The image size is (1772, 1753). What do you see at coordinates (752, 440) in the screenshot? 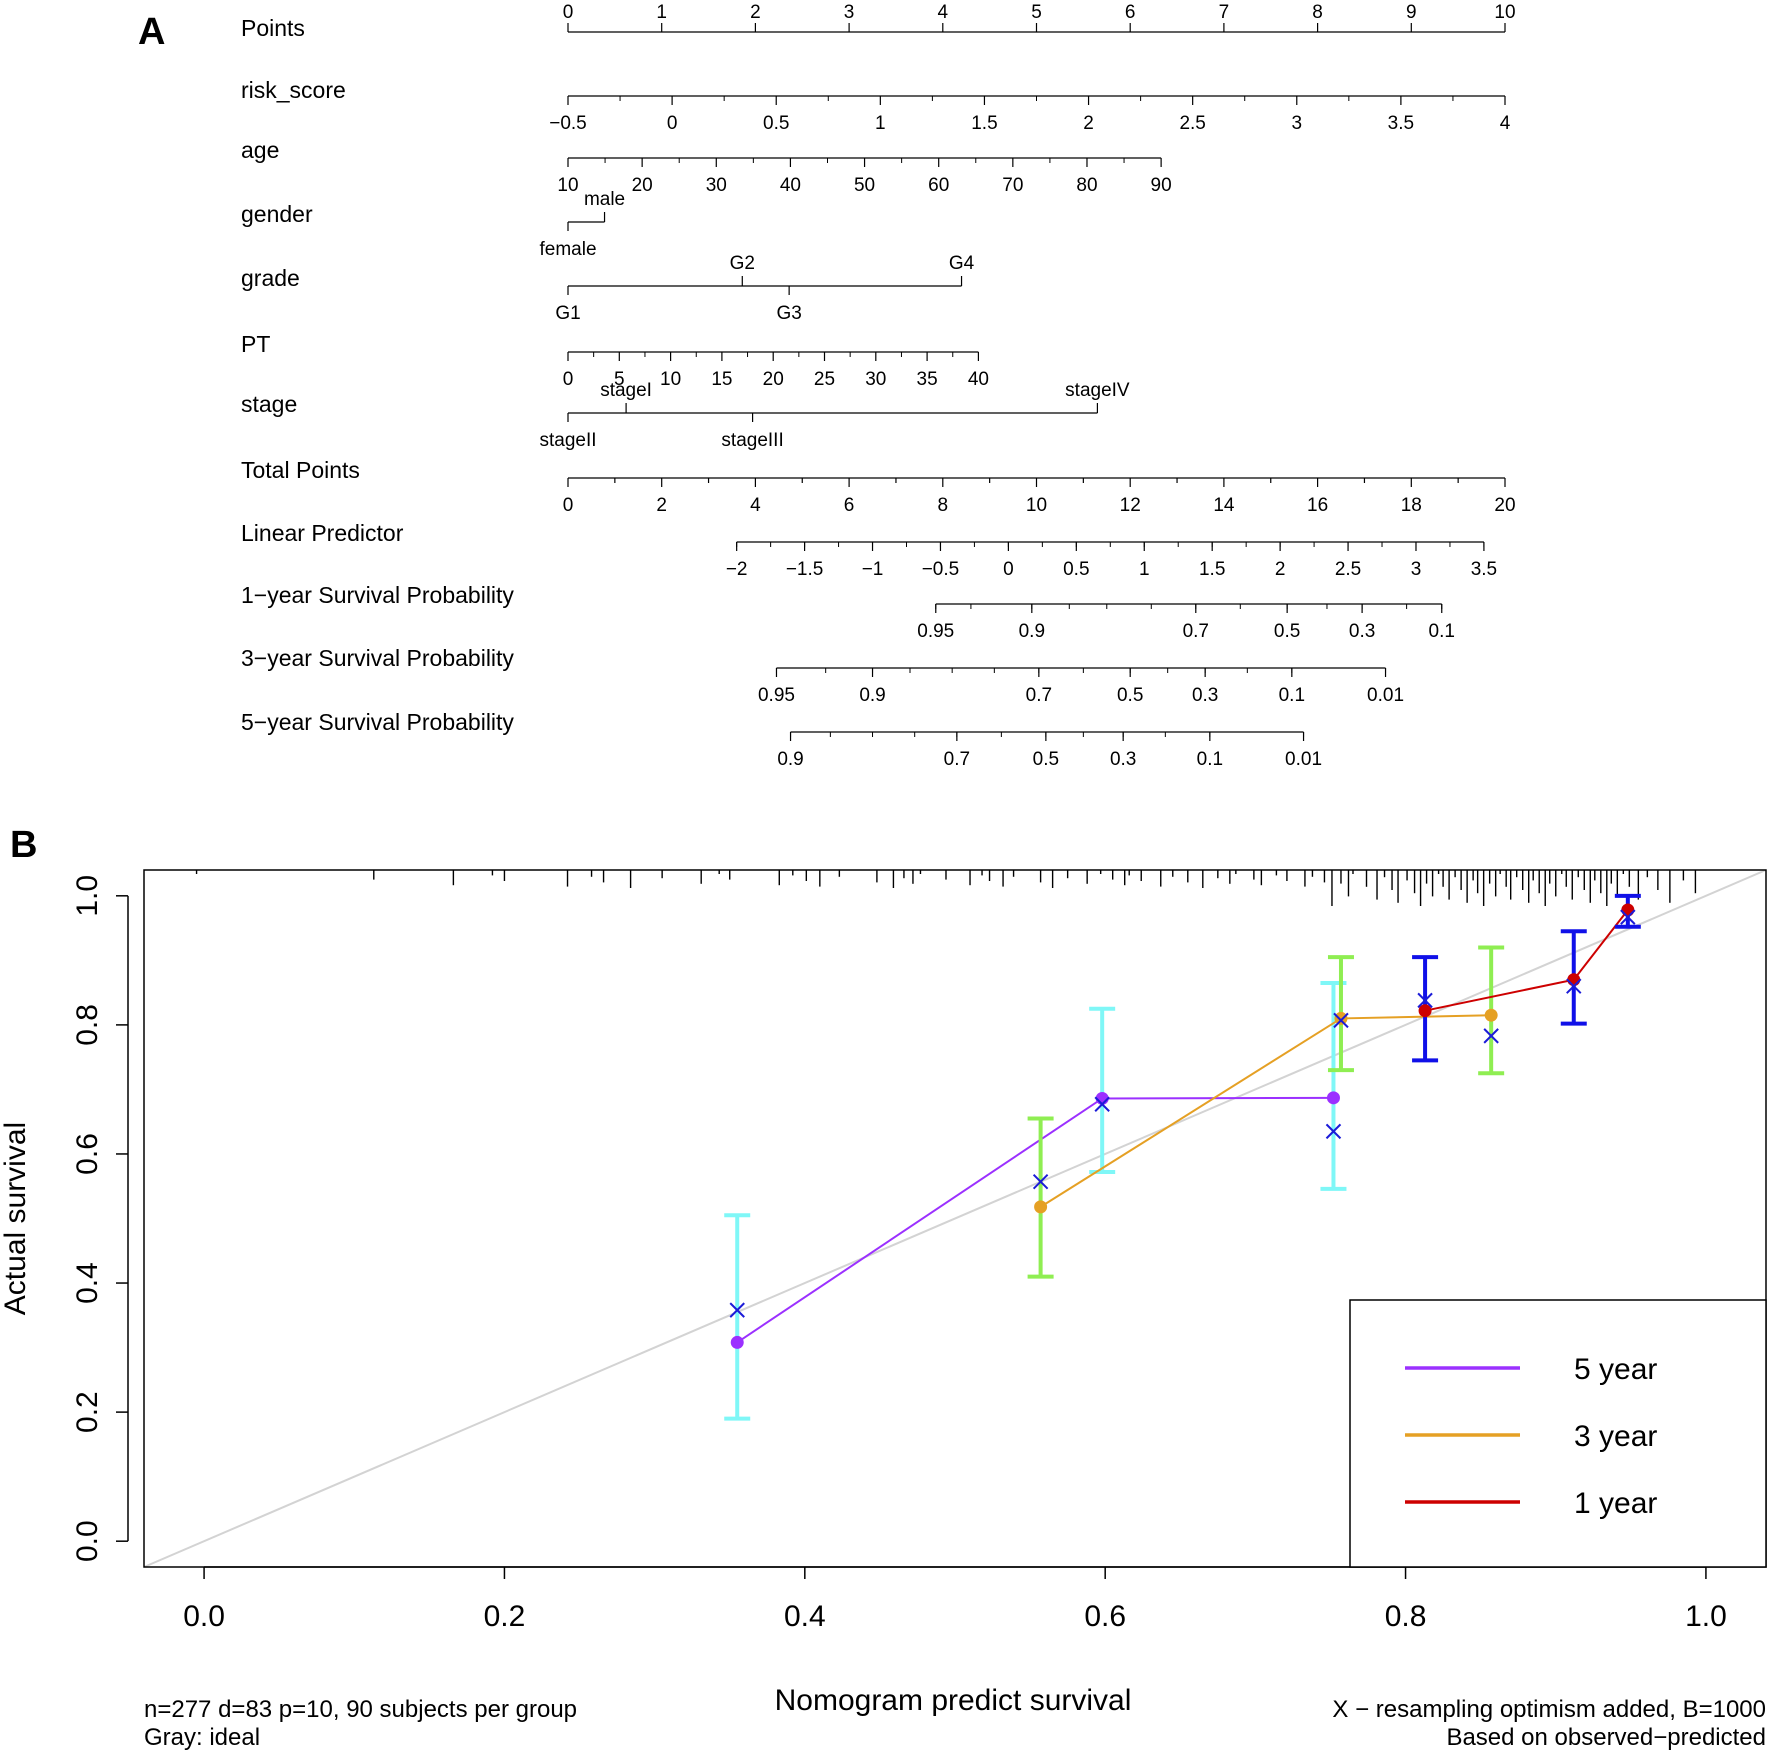
I see `level-label: stageIII` at bounding box center [752, 440].